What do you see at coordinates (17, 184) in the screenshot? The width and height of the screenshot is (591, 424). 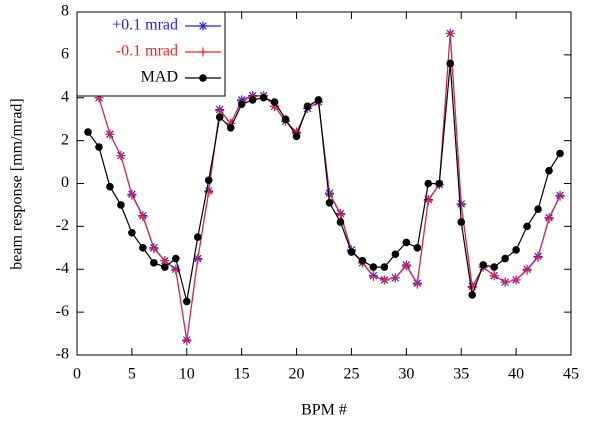 I see `y-axis-label: beam response [mm/mrad]` at bounding box center [17, 184].